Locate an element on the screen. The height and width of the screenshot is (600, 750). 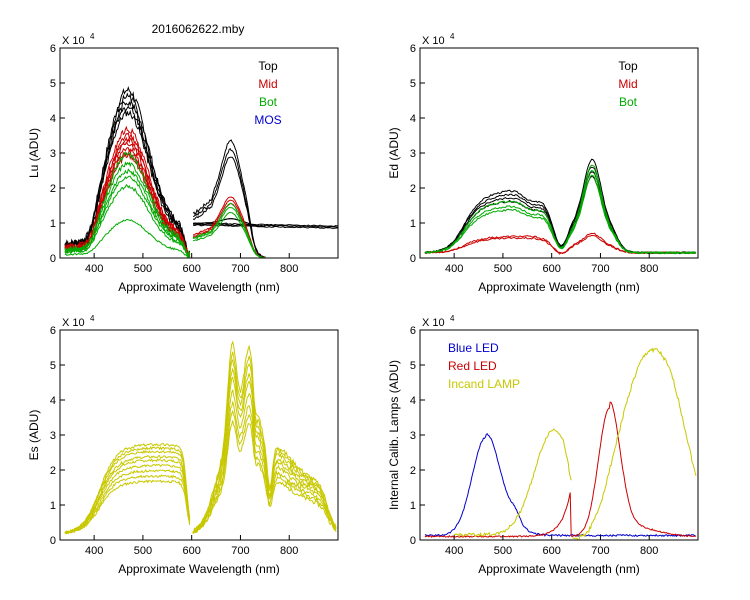
legend-entry-incand-lamp: Incand LAMP is located at coordinates (484, 384).